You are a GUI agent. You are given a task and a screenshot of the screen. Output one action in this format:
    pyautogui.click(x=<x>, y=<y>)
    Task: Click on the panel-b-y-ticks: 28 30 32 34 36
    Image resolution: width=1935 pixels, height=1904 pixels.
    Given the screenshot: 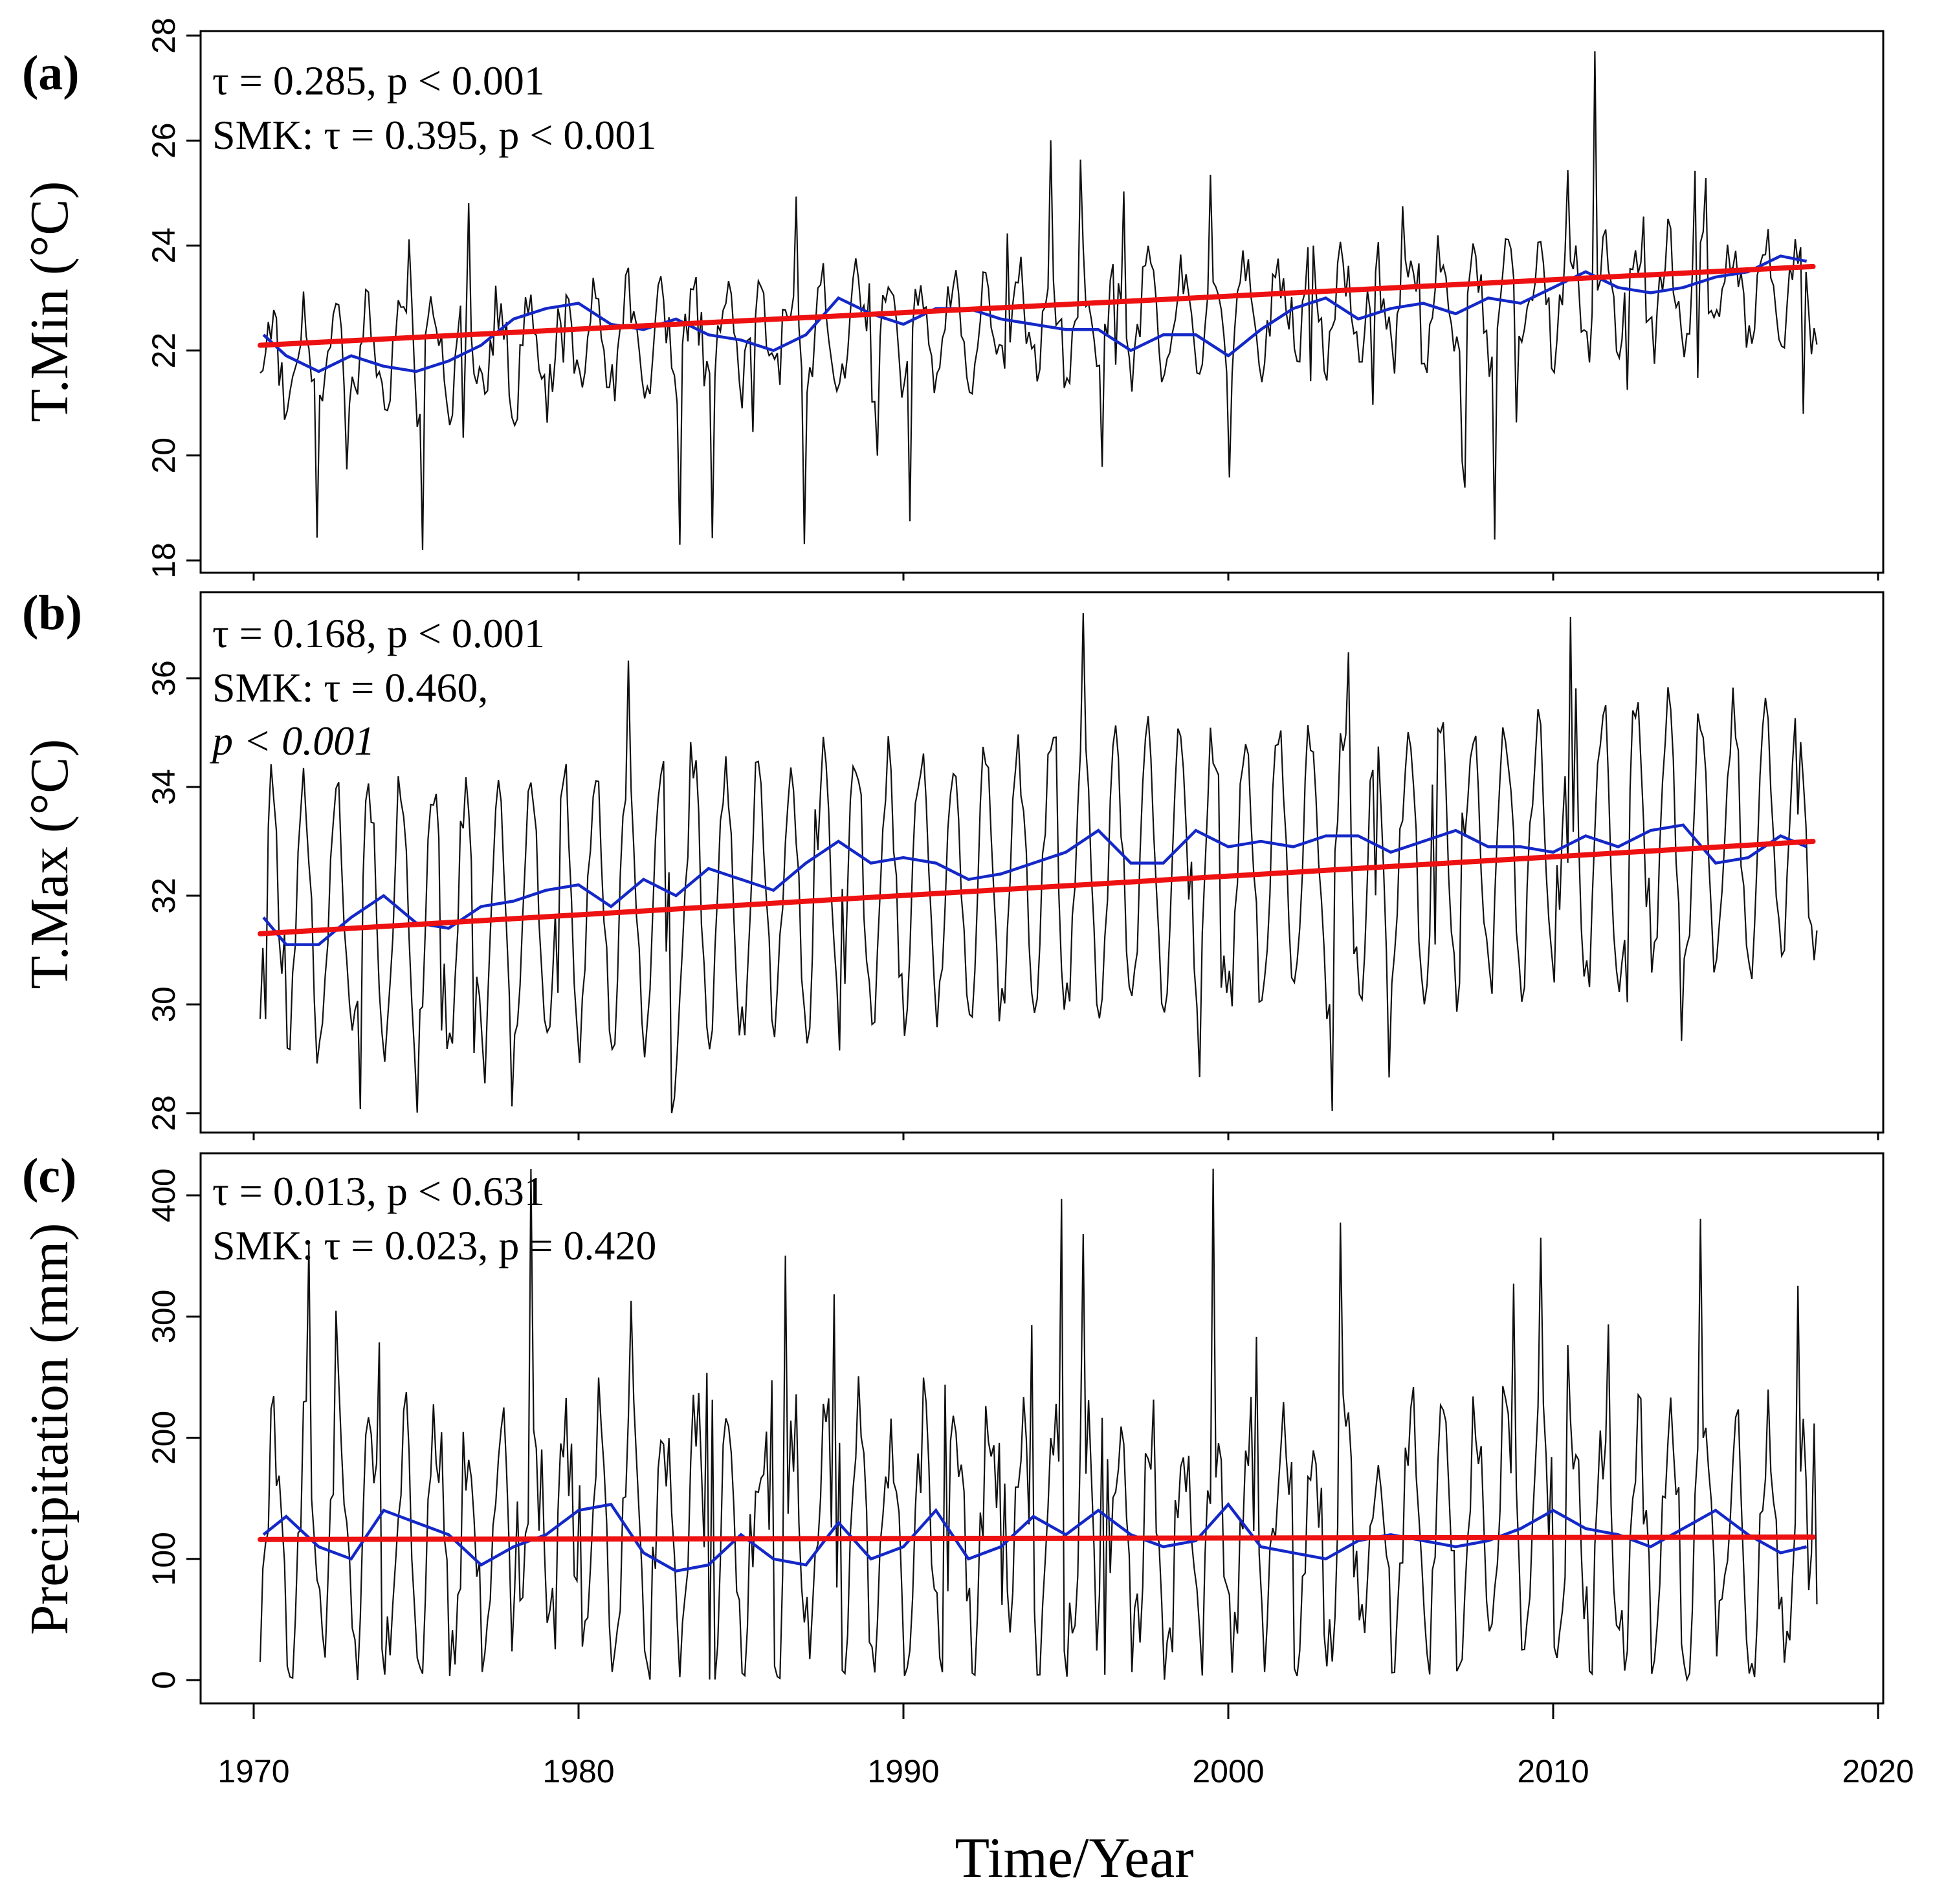 What is the action you would take?
    pyautogui.click(x=173, y=896)
    